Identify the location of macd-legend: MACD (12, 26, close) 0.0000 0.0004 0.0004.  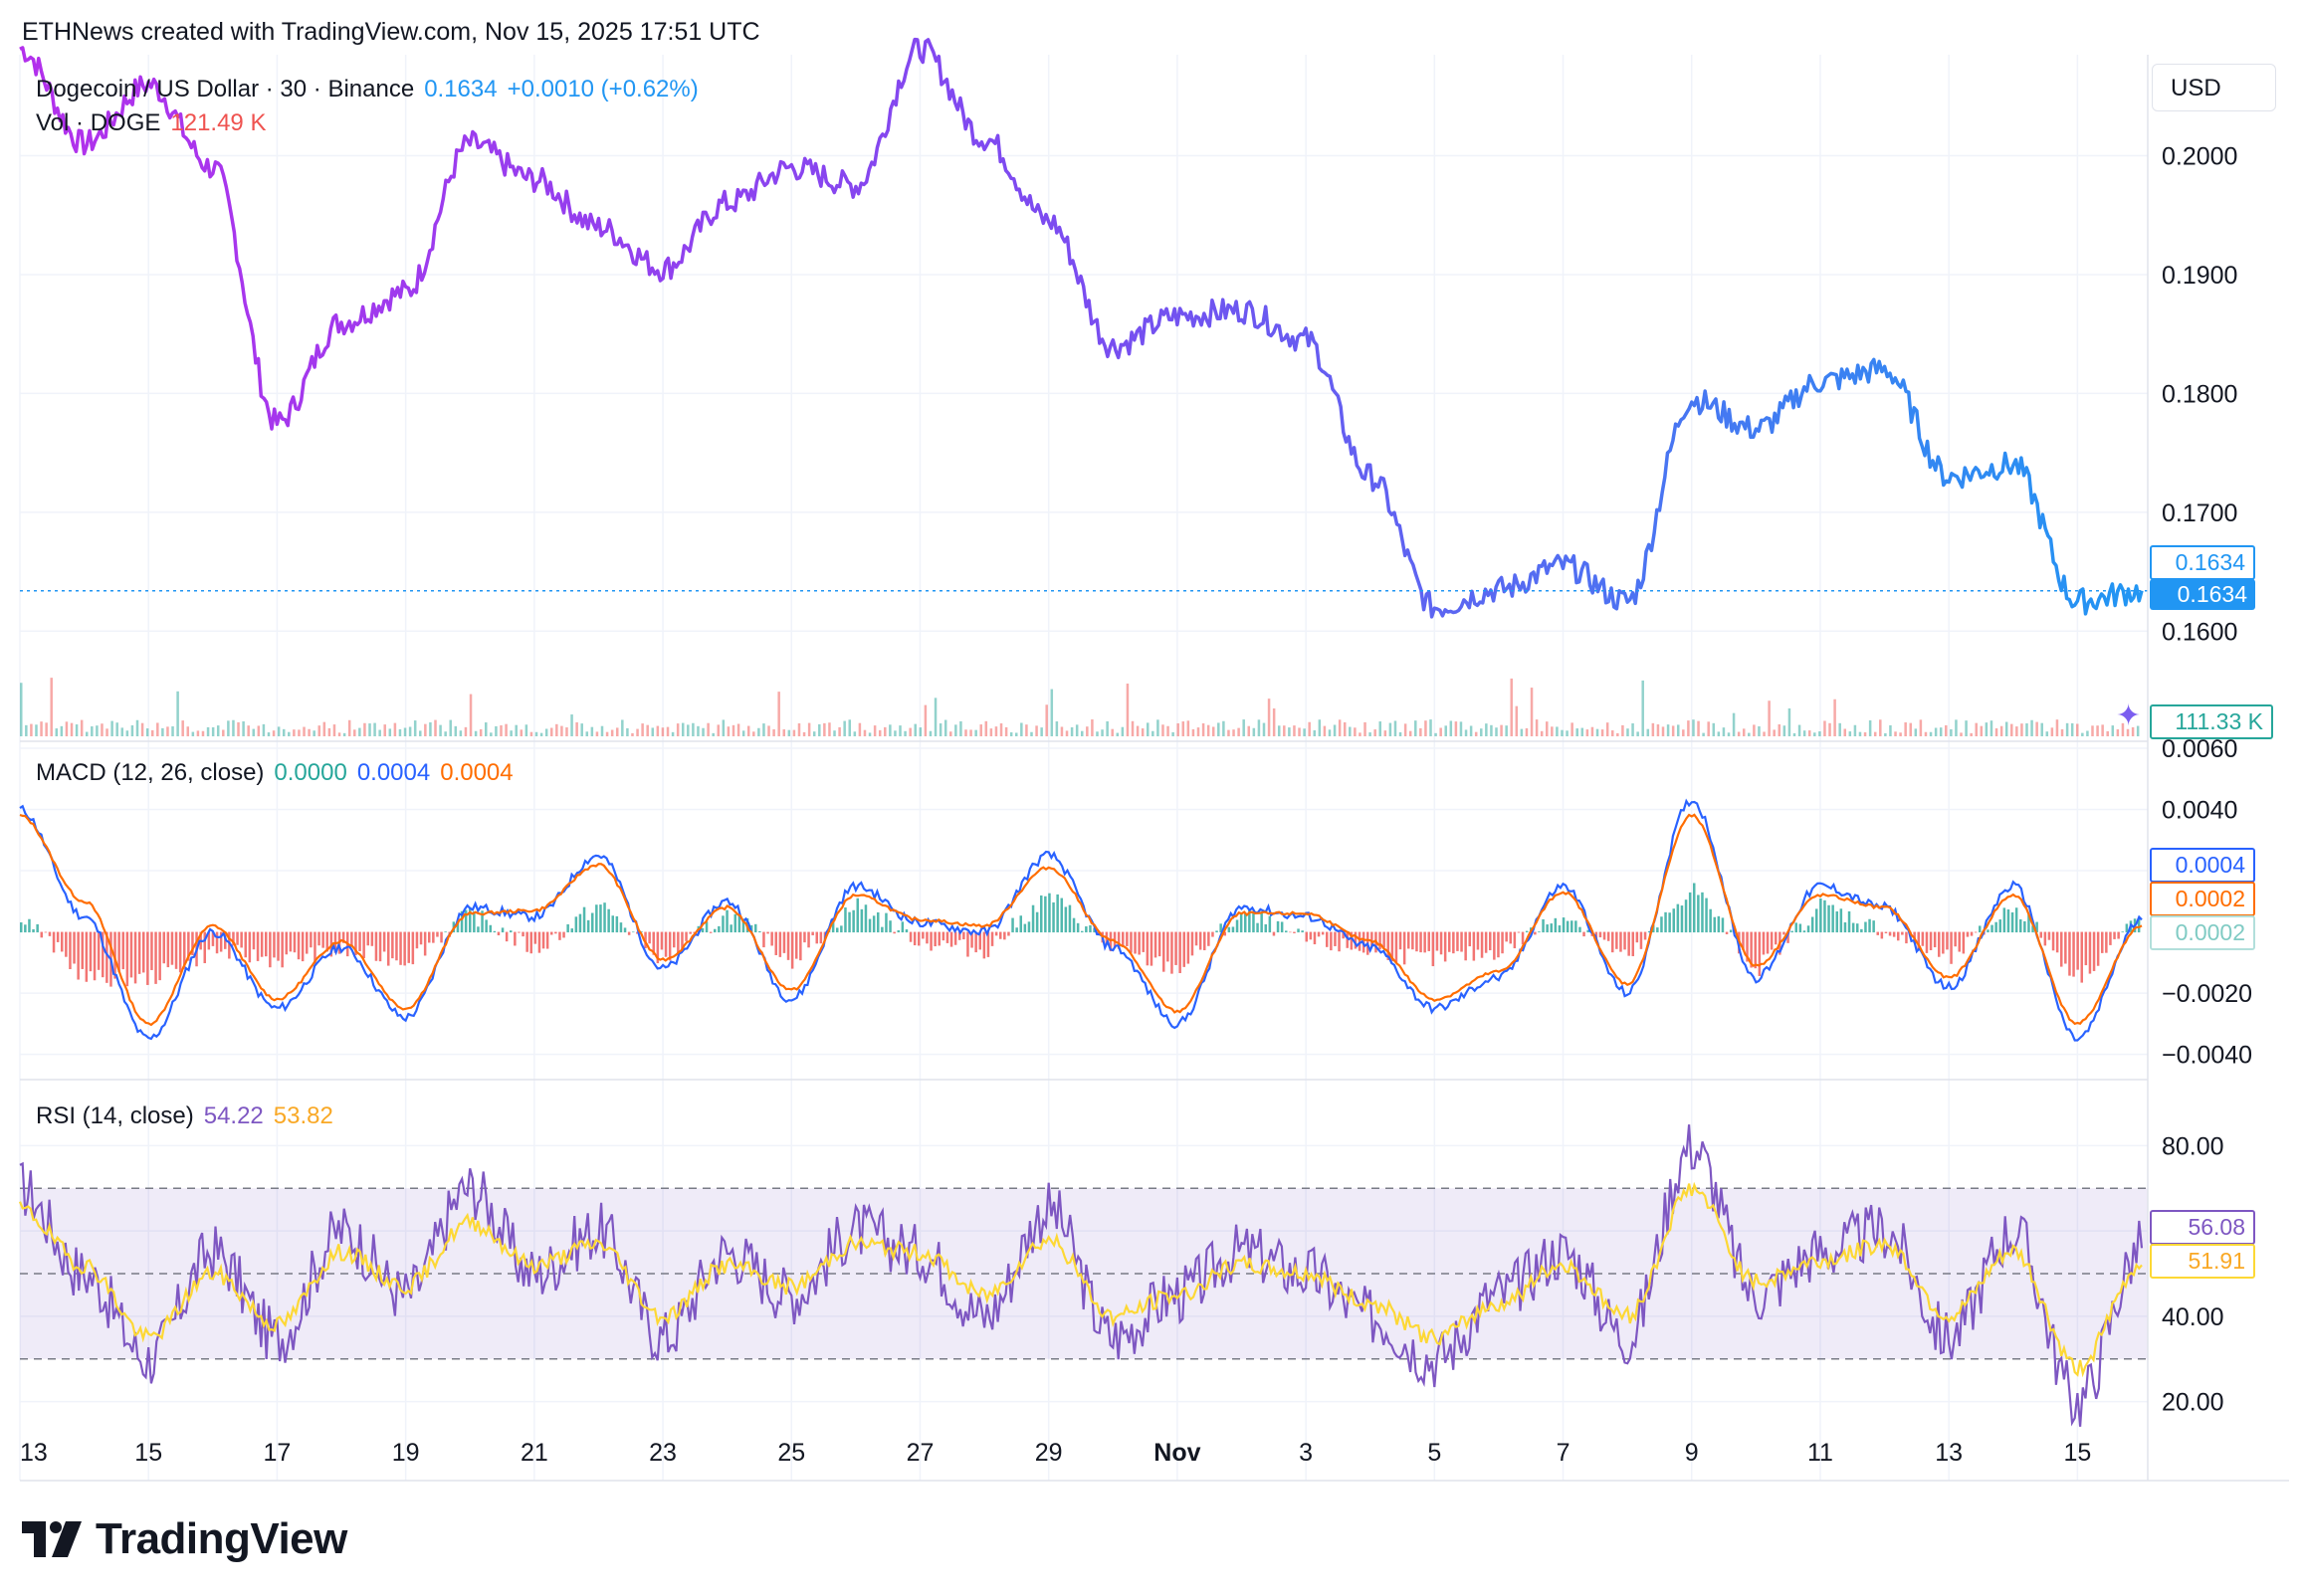
(279, 773).